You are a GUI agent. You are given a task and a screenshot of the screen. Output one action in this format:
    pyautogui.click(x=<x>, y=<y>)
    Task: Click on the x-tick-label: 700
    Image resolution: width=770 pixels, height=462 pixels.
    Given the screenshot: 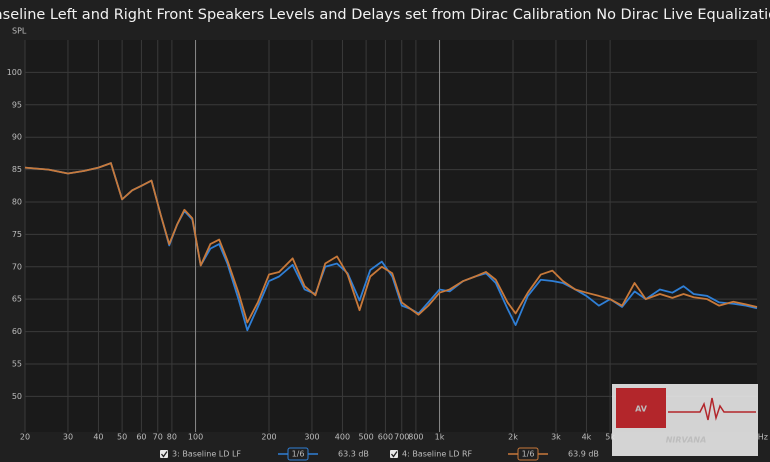 What is the action you would take?
    pyautogui.click(x=401, y=437)
    